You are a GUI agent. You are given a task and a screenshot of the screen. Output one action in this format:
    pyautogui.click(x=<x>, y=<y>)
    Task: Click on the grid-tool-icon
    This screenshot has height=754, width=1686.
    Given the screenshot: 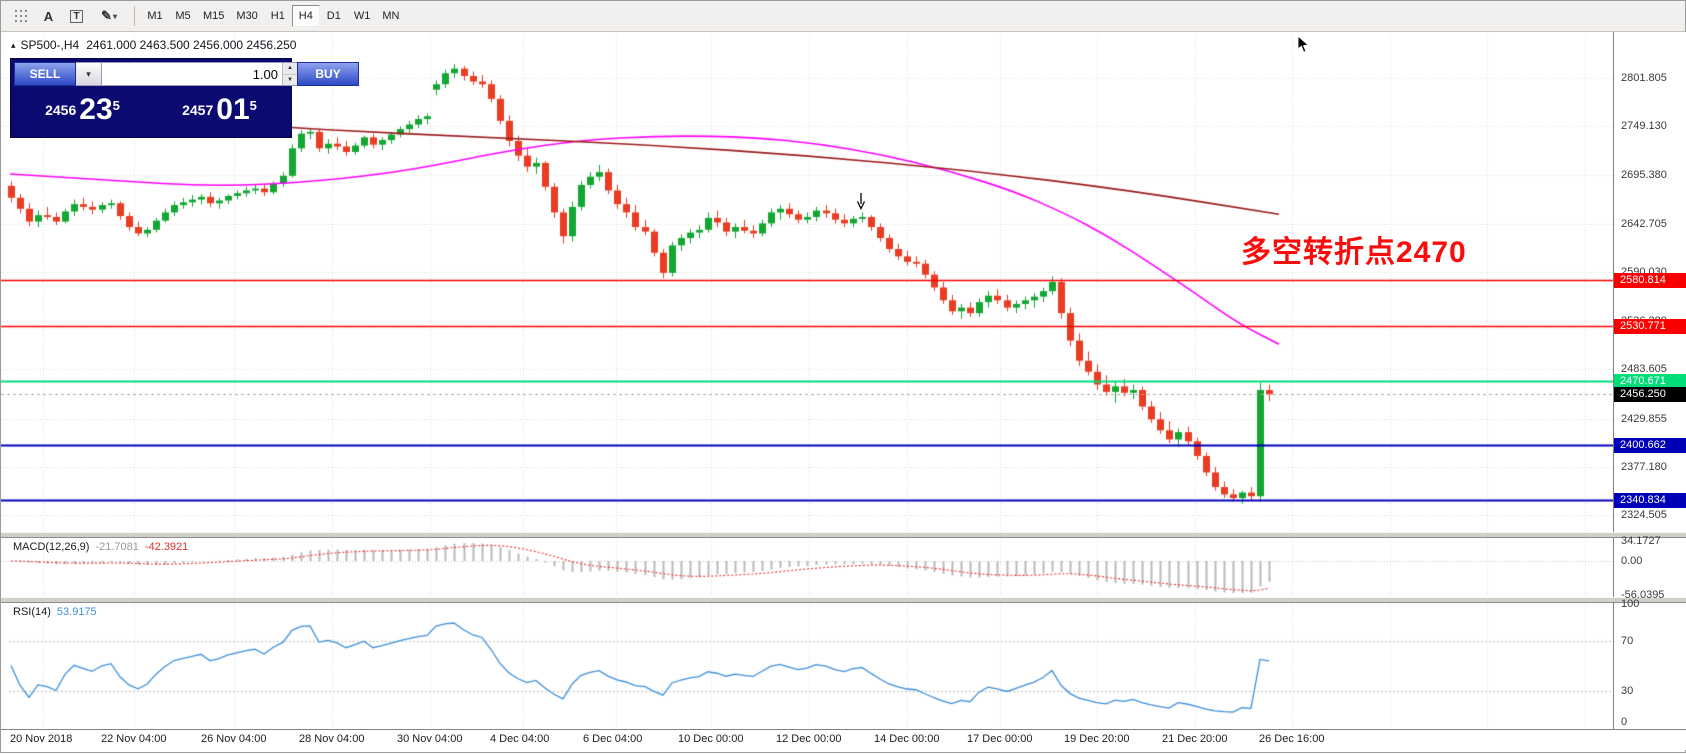 What is the action you would take?
    pyautogui.click(x=20, y=16)
    